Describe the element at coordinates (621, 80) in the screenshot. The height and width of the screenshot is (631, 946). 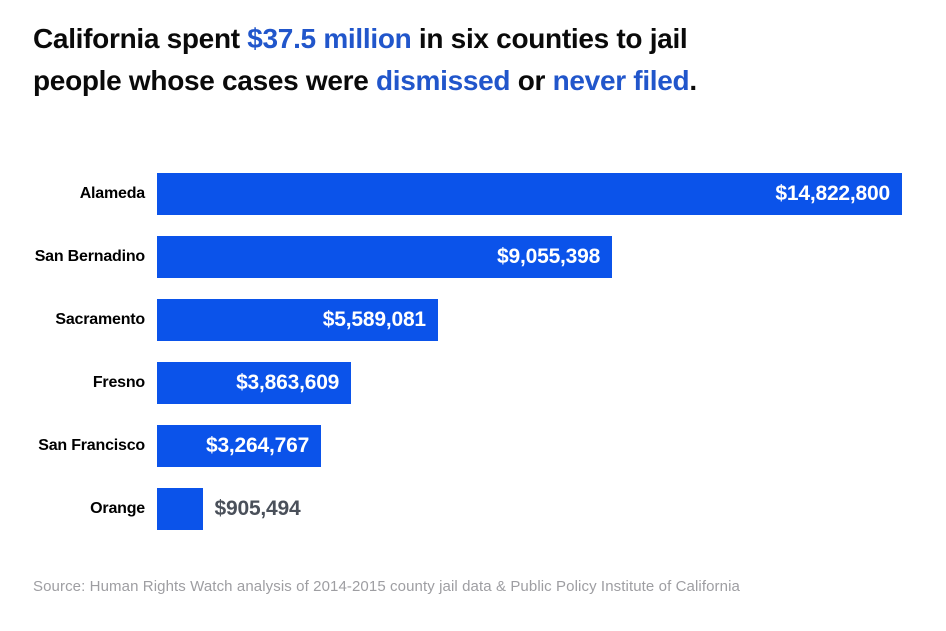
I see `title-segment: never filed` at that location.